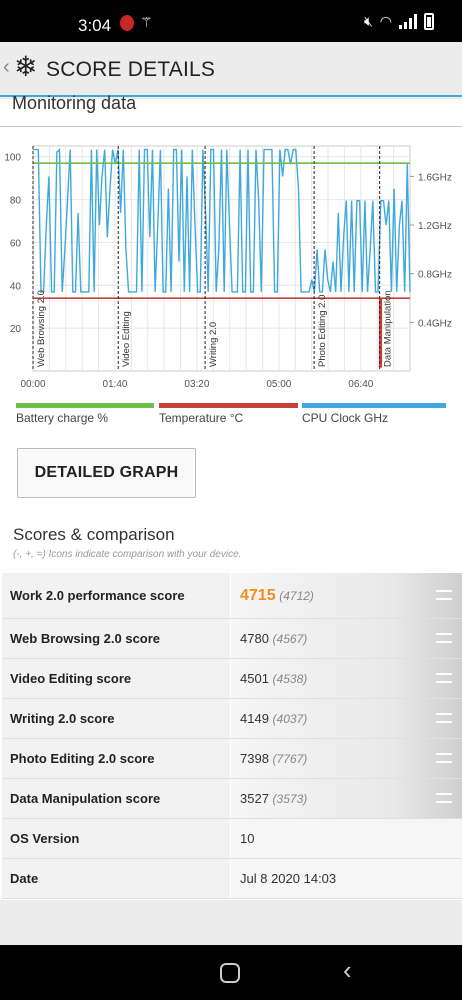 This screenshot has height=1000, width=462. I want to click on status-time: 3:04, so click(95, 25).